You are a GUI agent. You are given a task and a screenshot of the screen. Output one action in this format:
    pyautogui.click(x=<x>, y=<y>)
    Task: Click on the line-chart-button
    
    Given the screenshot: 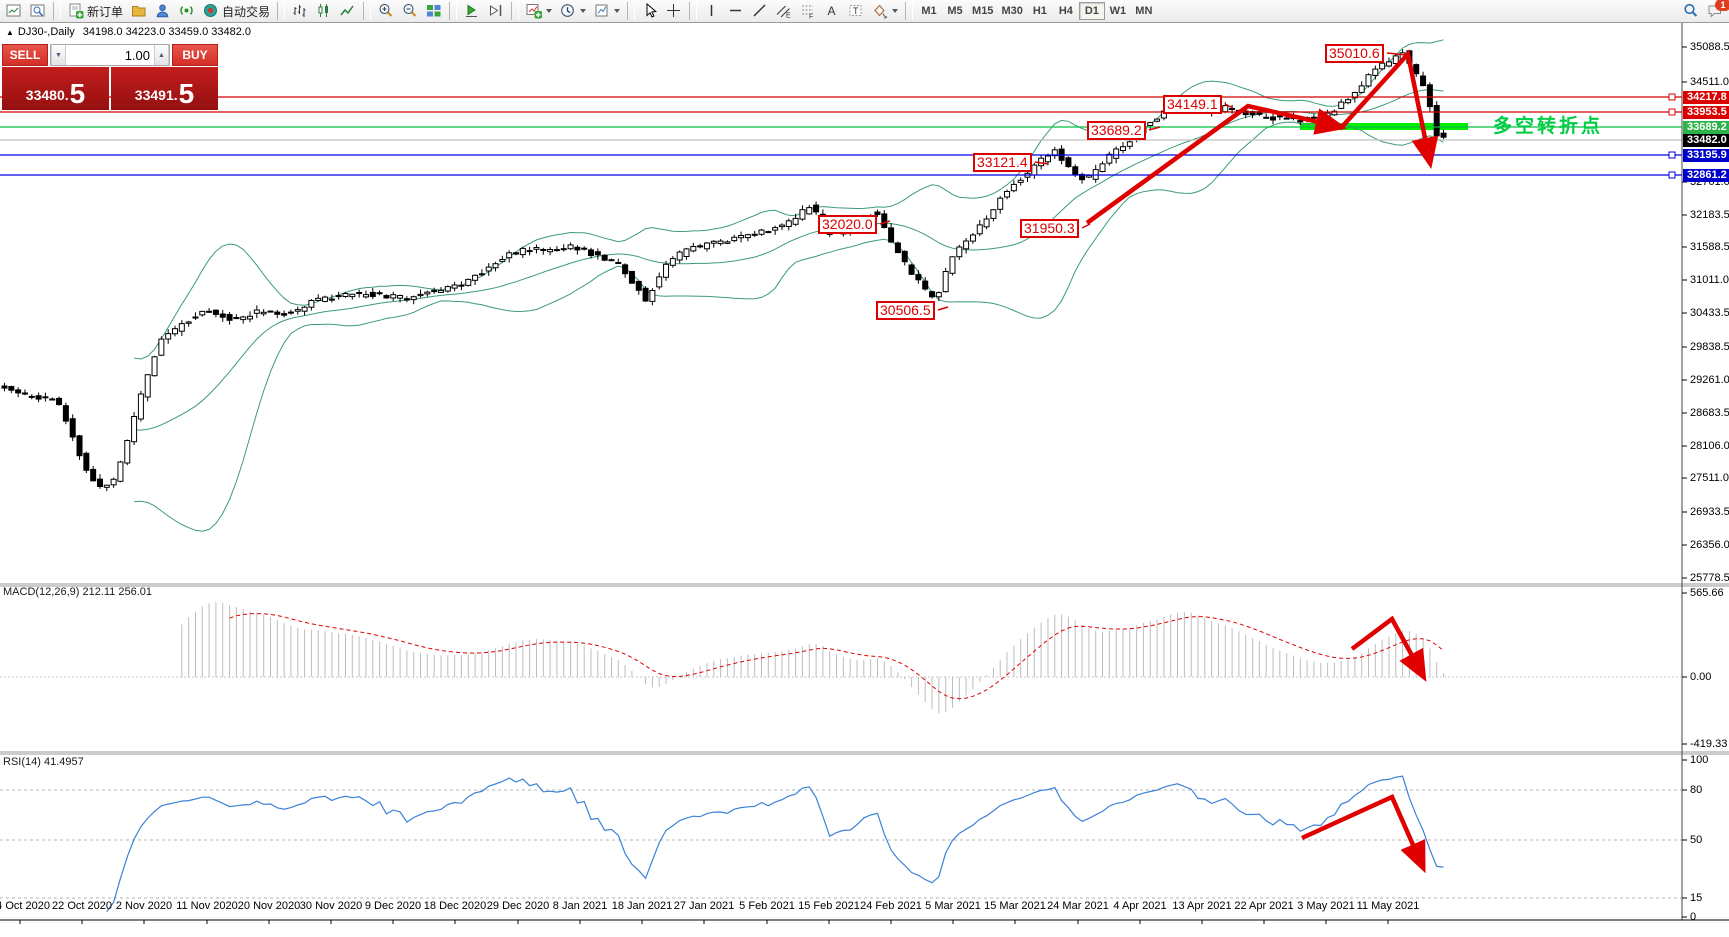 What is the action you would take?
    pyautogui.click(x=348, y=11)
    